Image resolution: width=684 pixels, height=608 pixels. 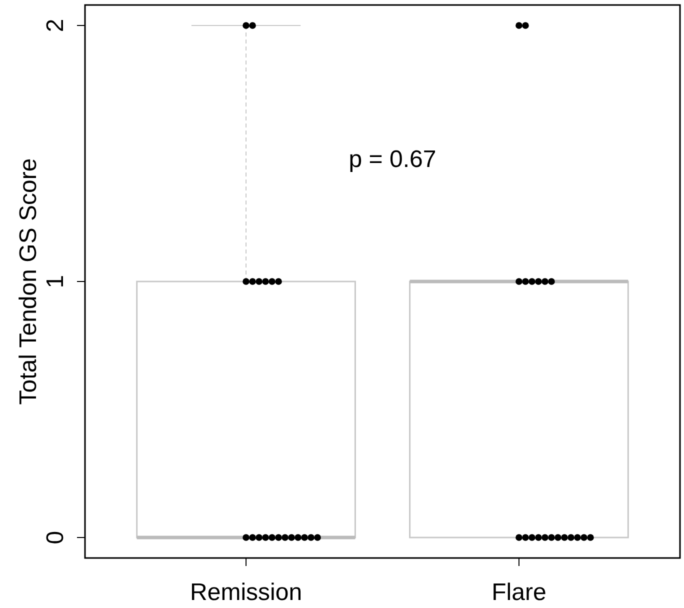 I want to click on y-tick-label: 1, so click(x=55, y=281).